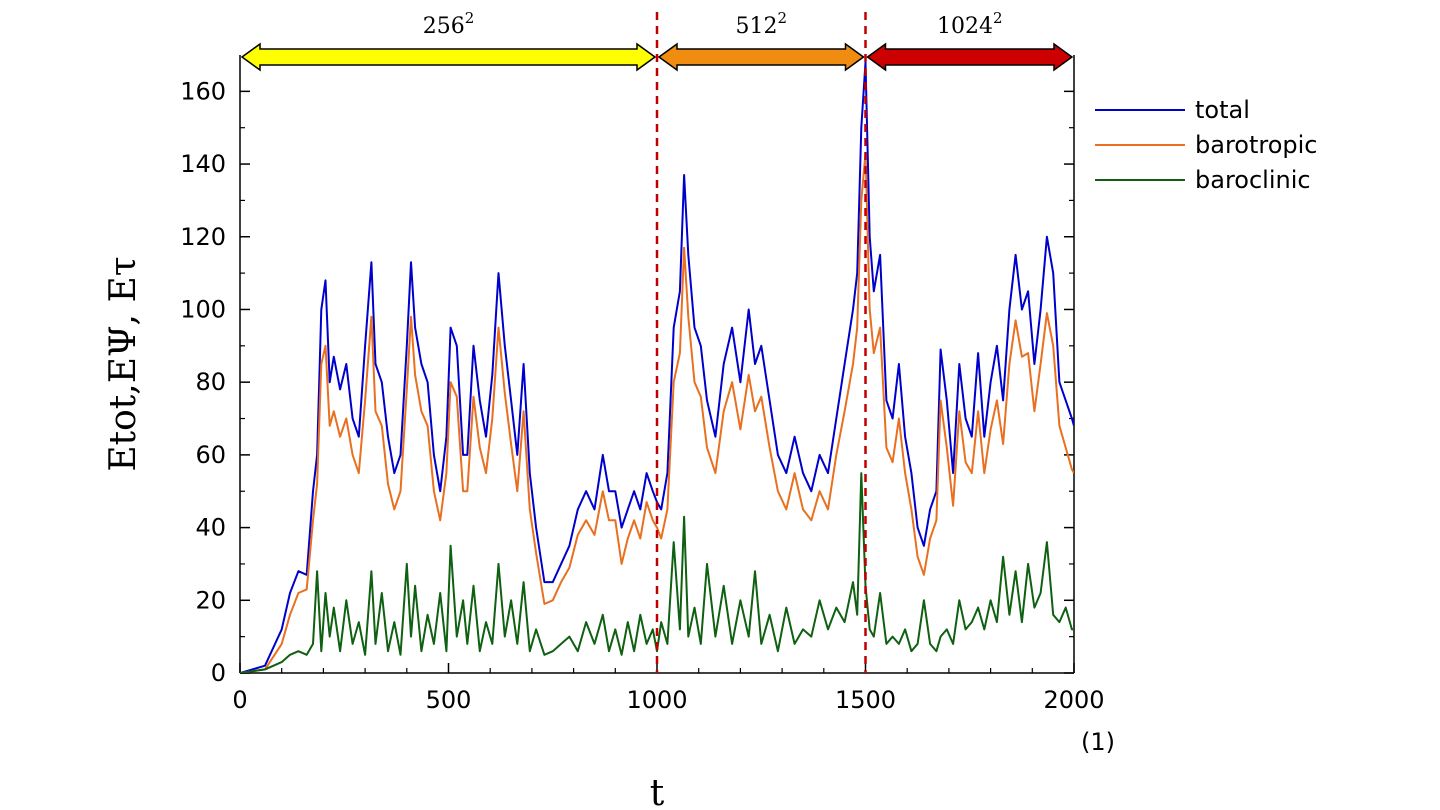  What do you see at coordinates (865, 700) in the screenshot?
I see `x-tick-label: 1500` at bounding box center [865, 700].